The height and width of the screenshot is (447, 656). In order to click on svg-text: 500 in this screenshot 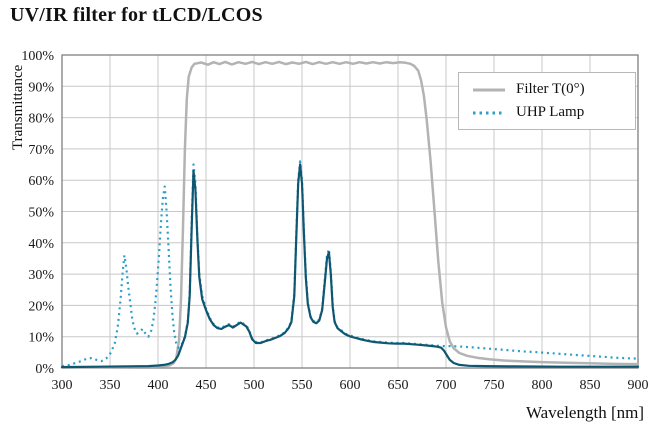, I will do `click(254, 385)`.